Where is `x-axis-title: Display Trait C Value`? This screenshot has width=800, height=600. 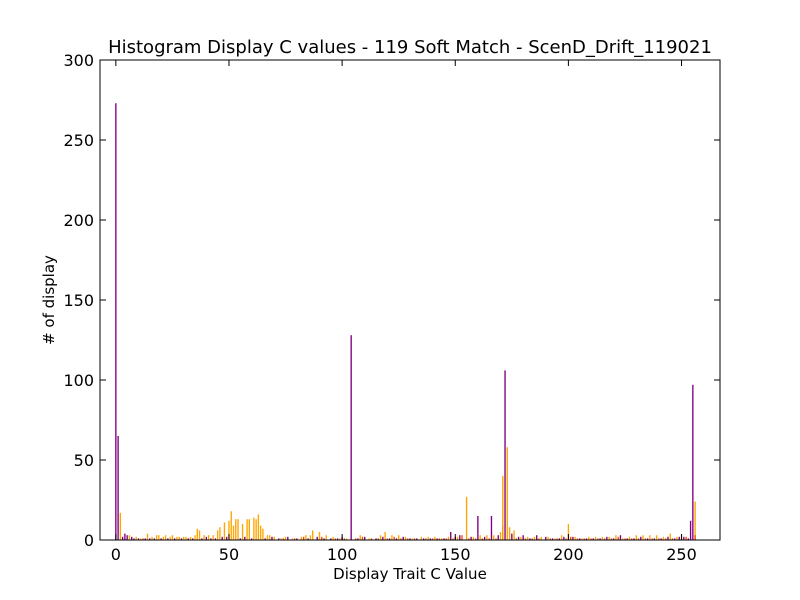 x-axis-title: Display Trait C Value is located at coordinates (410, 574).